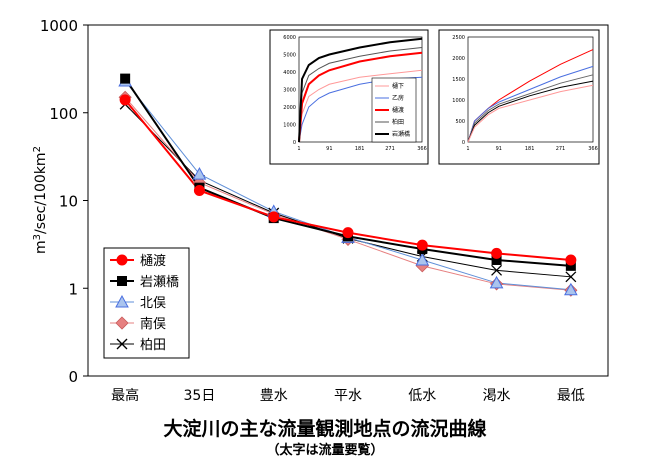  What do you see at coordinates (398, 122) in the screenshot?
I see `inset-legend-label: 柏田` at bounding box center [398, 122].